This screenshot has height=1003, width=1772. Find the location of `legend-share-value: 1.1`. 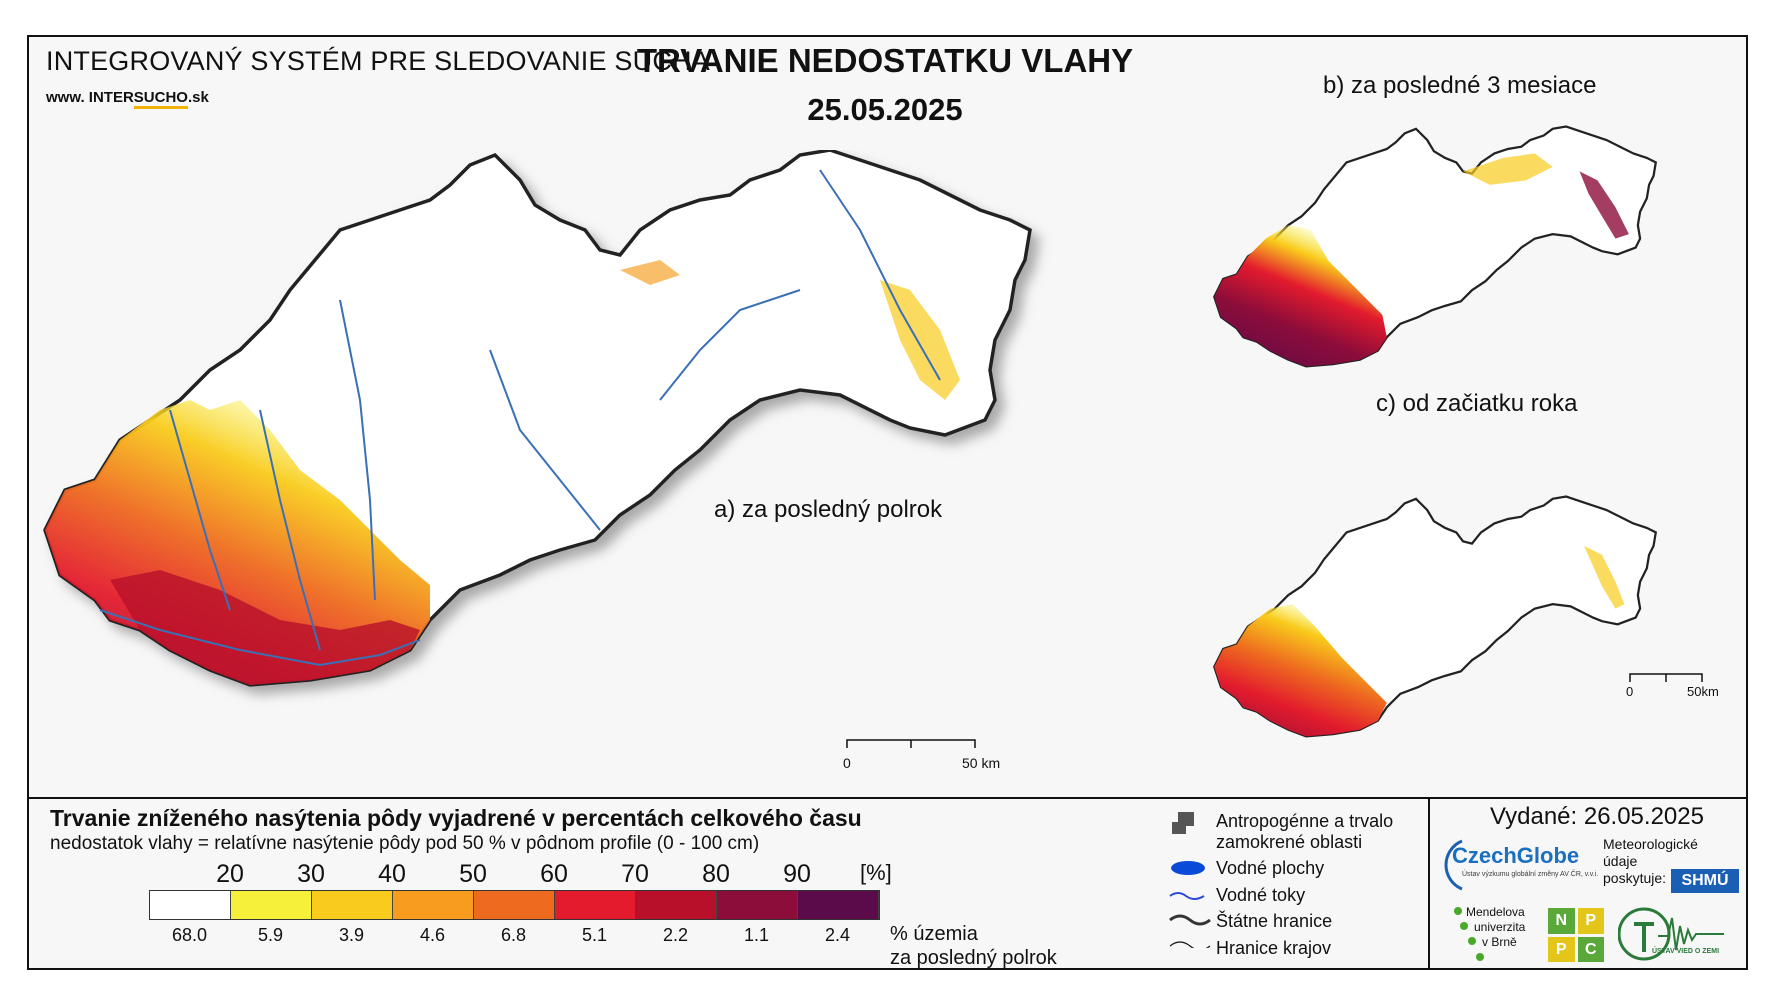

legend-share-value: 1.1 is located at coordinates (756, 935).